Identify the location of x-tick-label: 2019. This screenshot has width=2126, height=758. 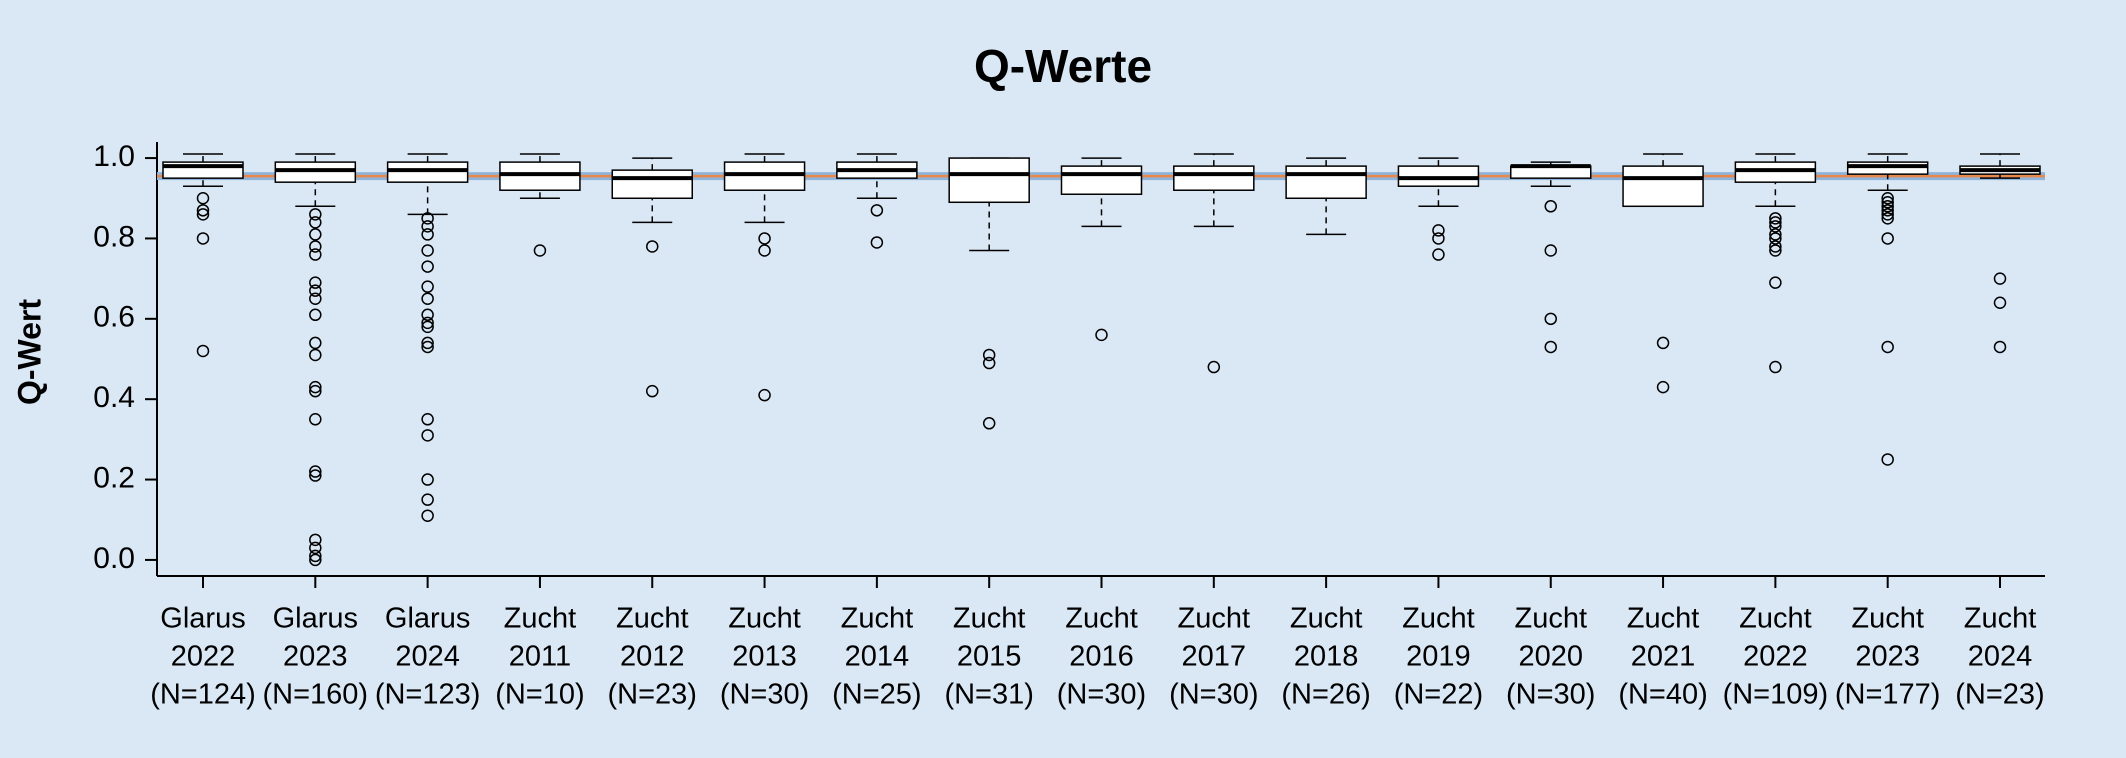
(1438, 657).